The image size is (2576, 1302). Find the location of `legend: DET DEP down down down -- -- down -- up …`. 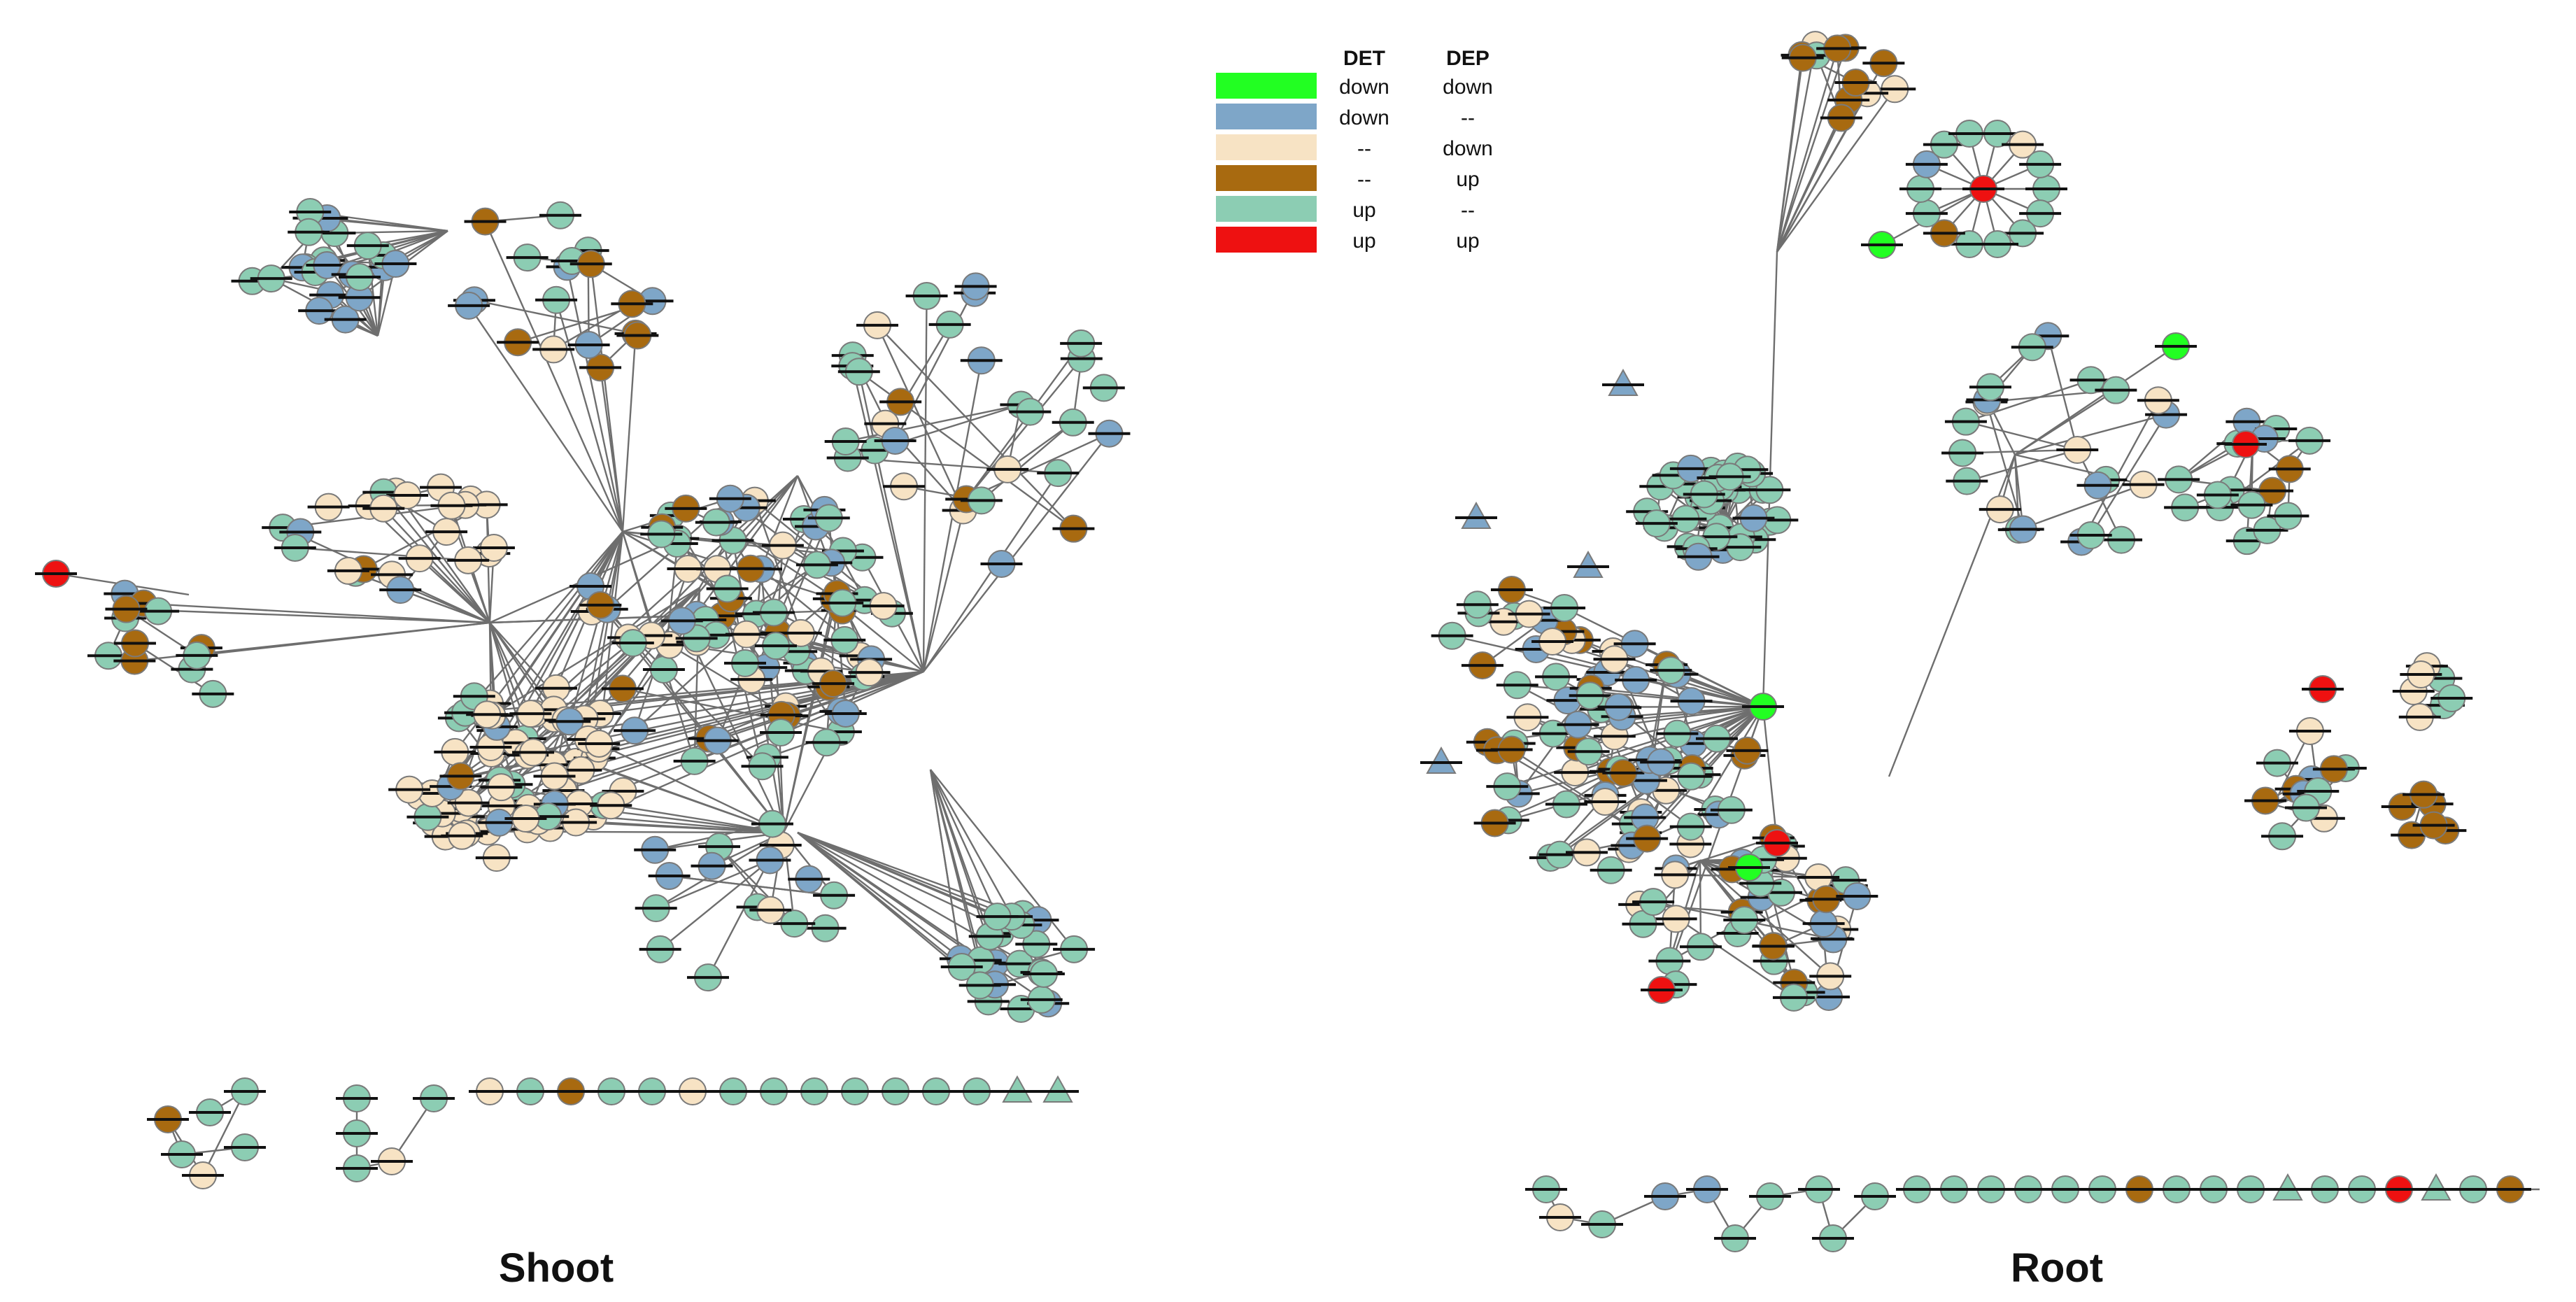

legend: DET DEP down down down -- -- down -- up … is located at coordinates (1354, 150).